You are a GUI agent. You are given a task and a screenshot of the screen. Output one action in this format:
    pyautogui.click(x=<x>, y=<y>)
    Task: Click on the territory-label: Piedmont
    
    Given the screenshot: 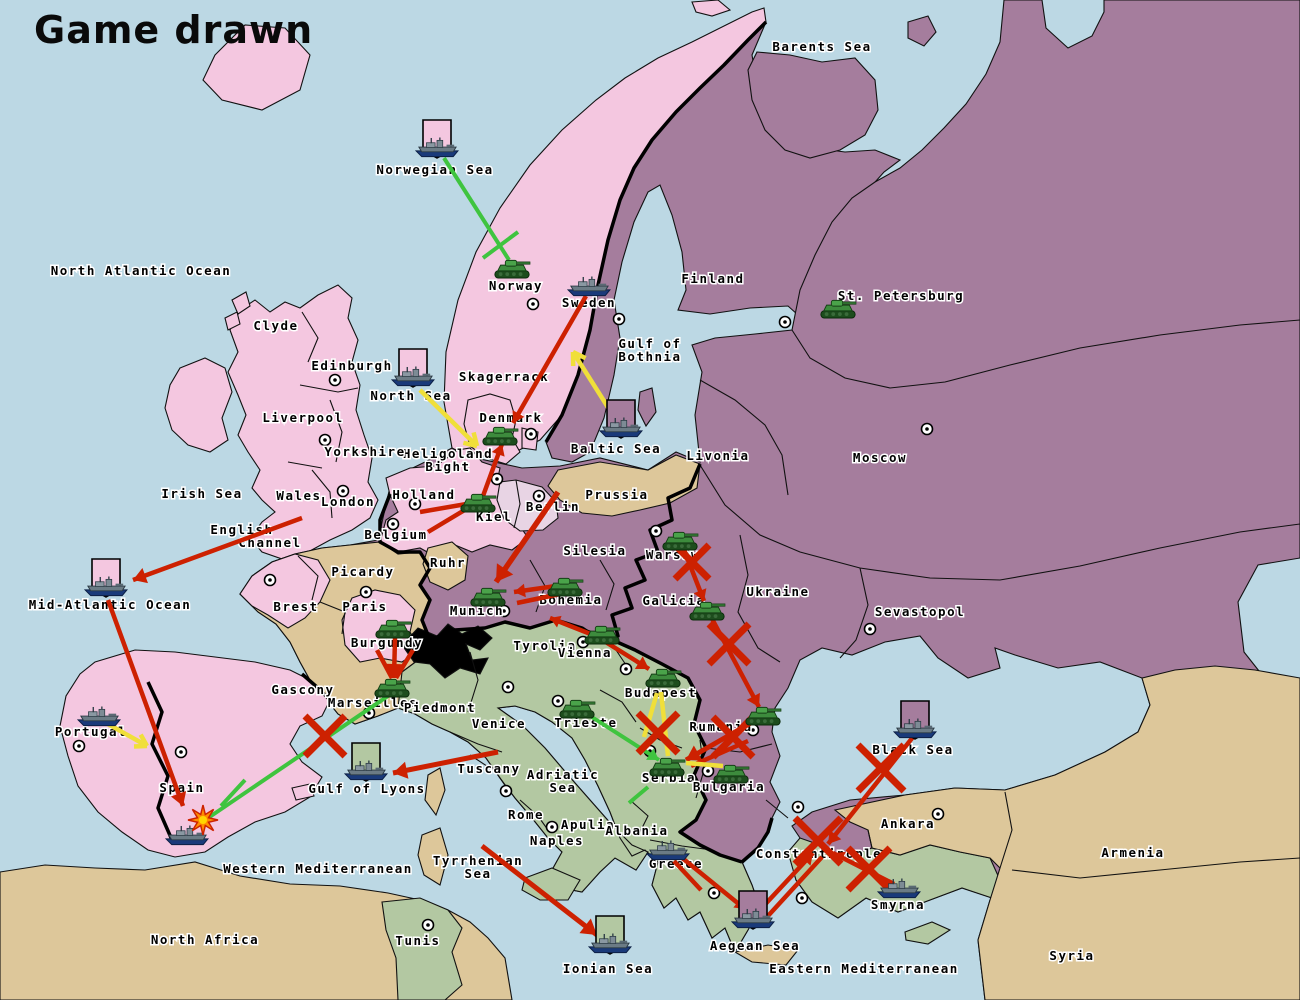 What is the action you would take?
    pyautogui.click(x=440, y=707)
    